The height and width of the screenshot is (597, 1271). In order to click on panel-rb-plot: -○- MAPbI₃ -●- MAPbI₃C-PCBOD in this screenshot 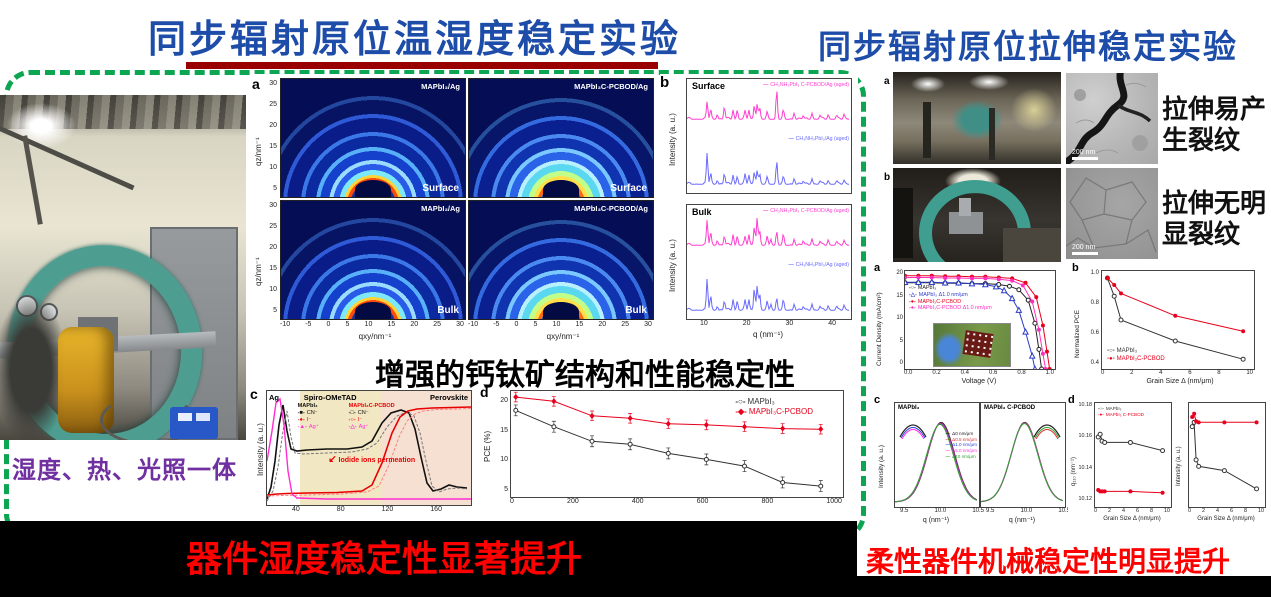, I will do `click(1178, 320)`.